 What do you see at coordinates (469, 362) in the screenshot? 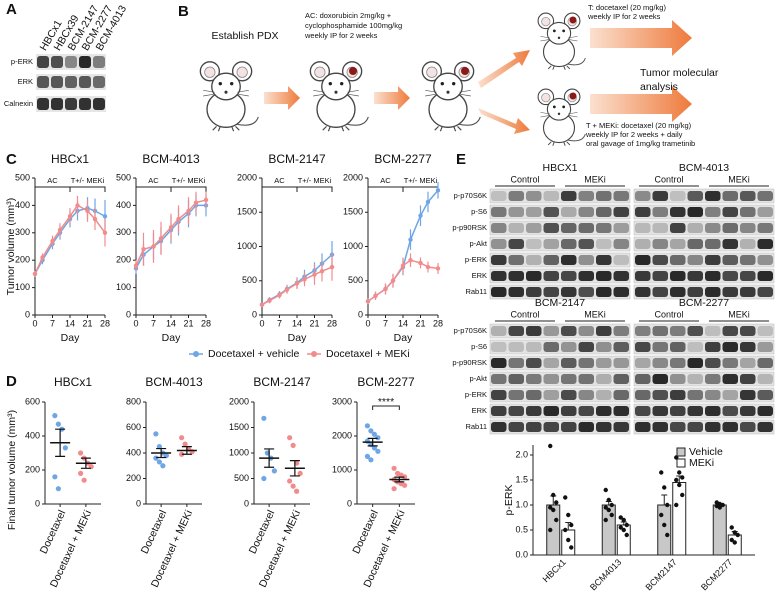
I see `row-label: p-p90RSK` at bounding box center [469, 362].